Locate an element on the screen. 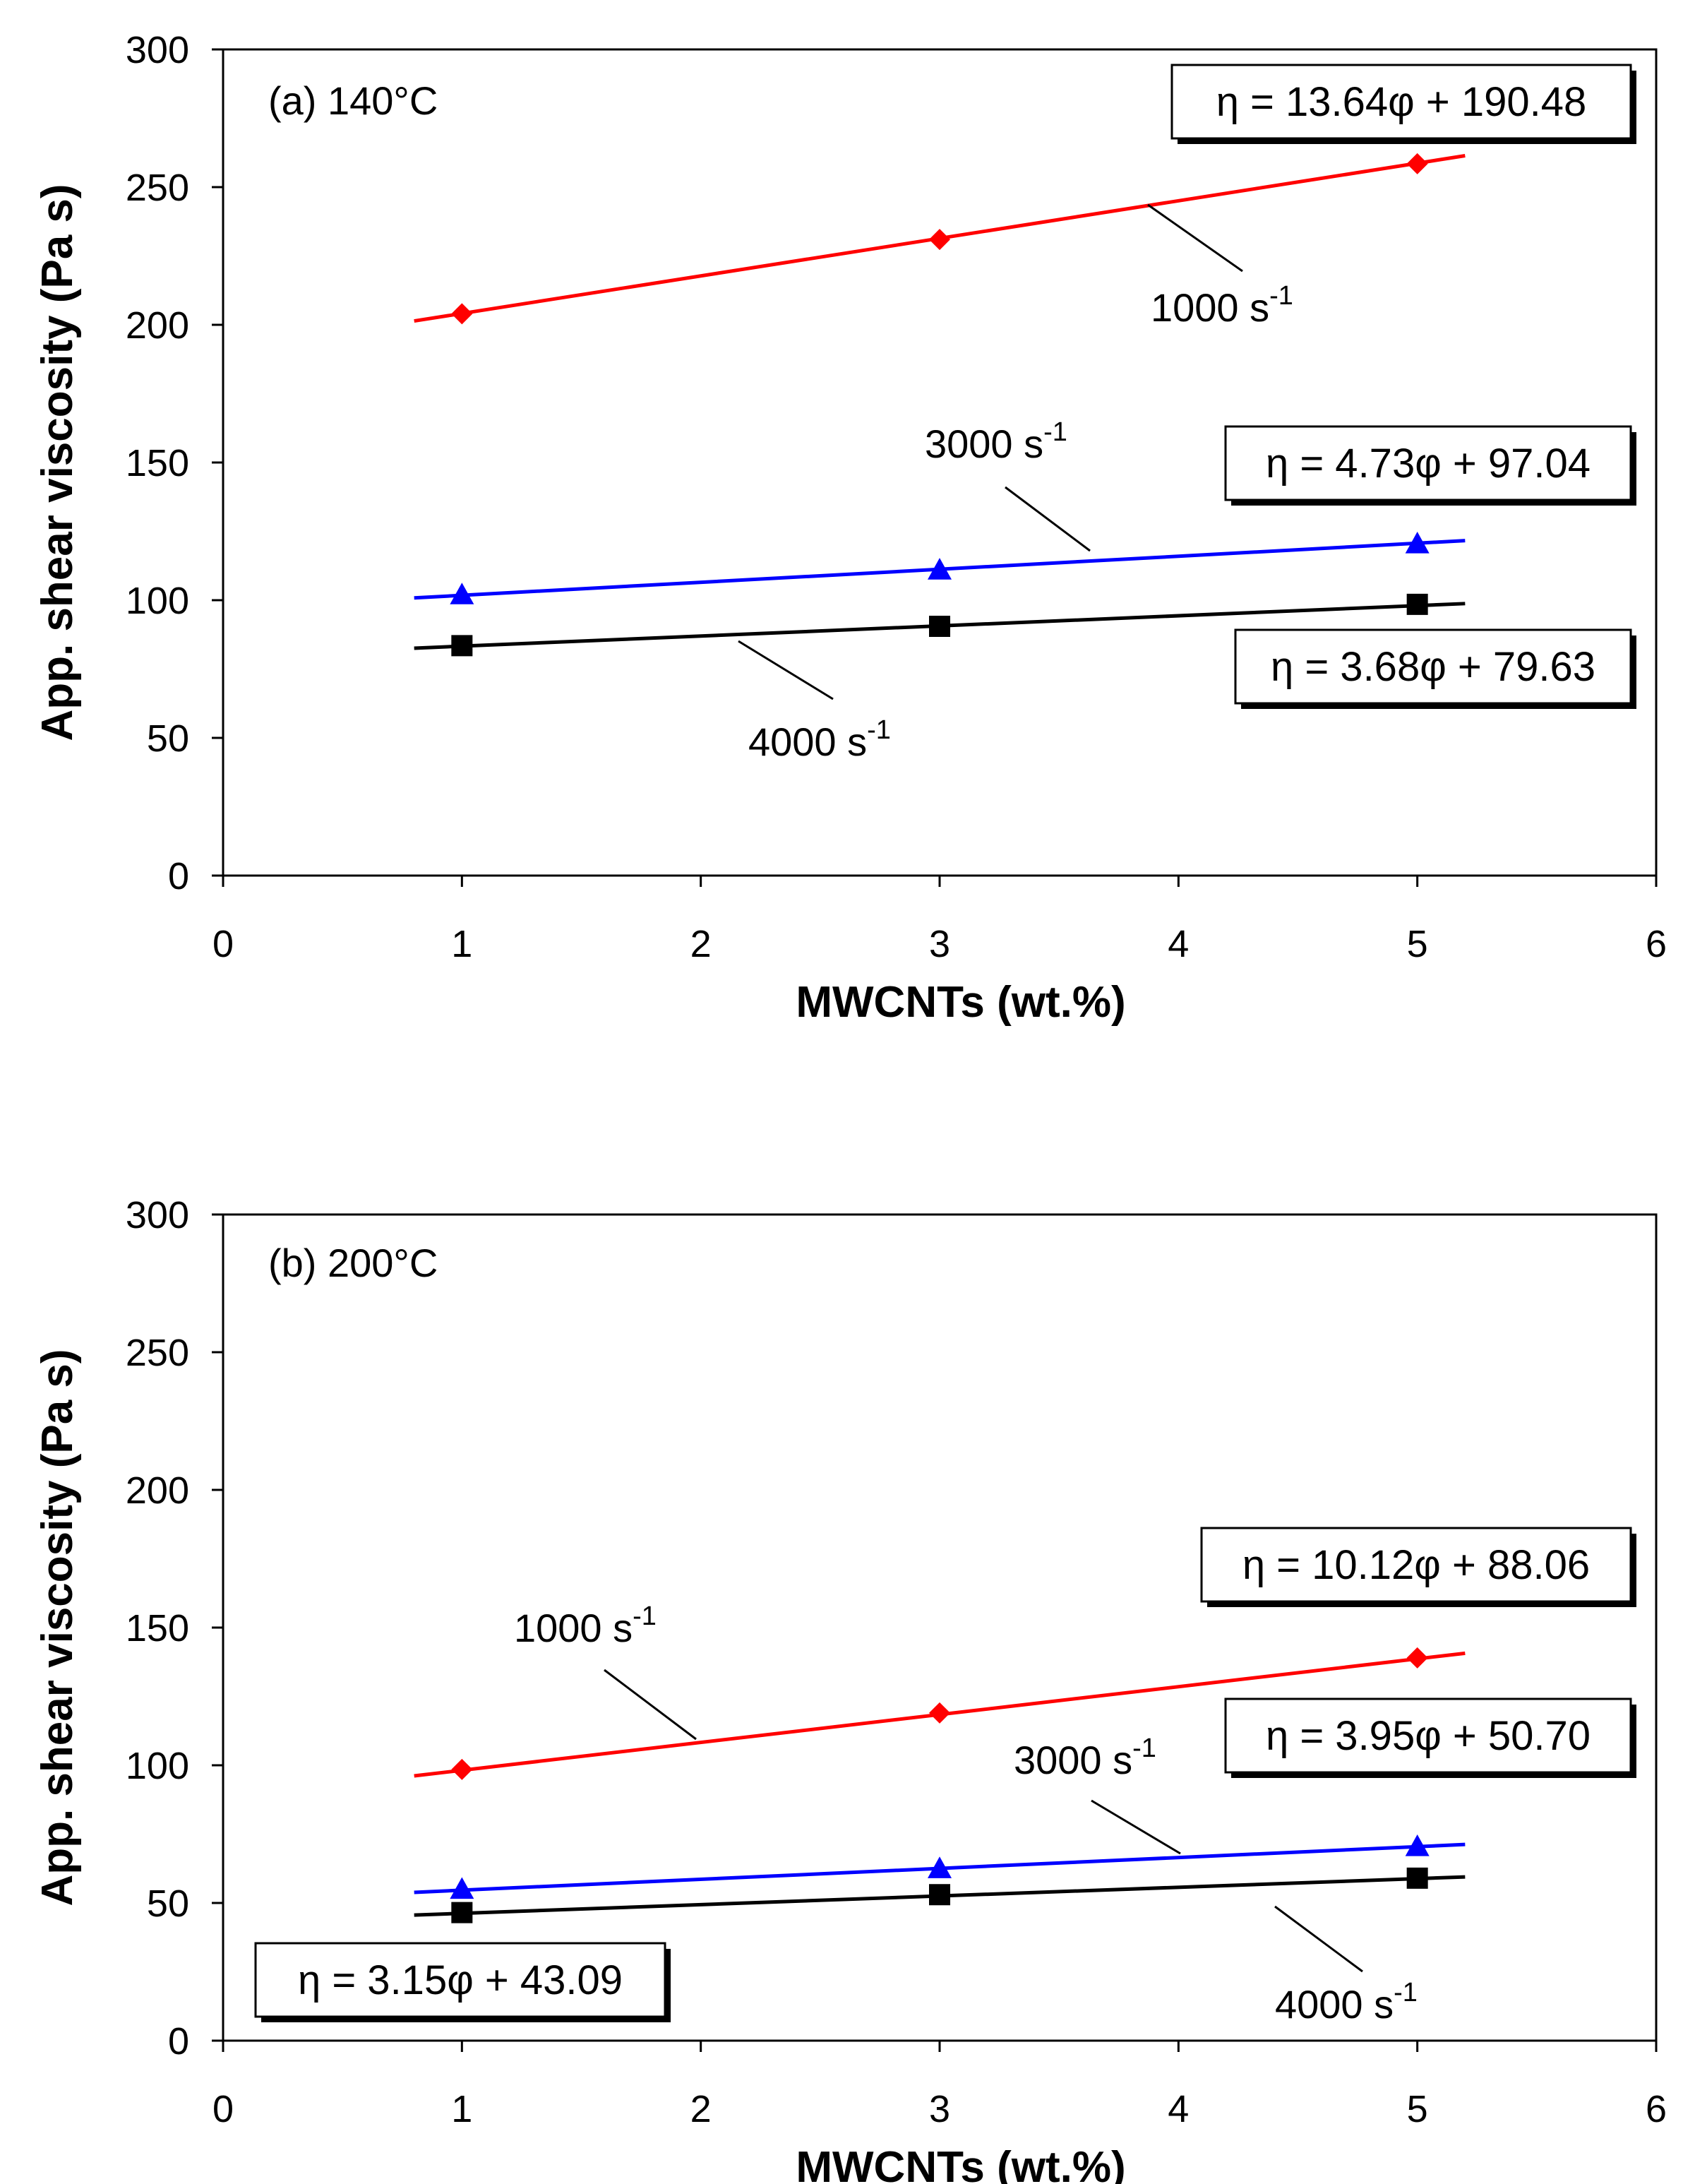 The width and height of the screenshot is (1695, 2184). panel-annotation: (a) 140°C is located at coordinates (353, 101).